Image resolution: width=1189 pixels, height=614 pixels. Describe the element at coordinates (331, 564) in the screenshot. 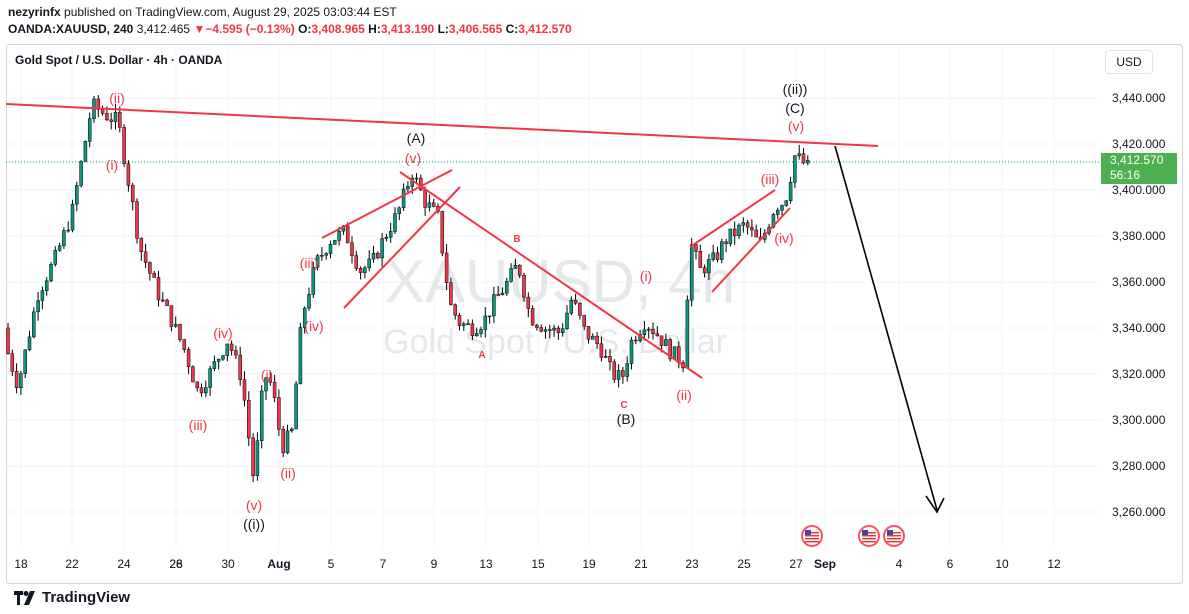

I see `x-tick-label: 5` at that location.